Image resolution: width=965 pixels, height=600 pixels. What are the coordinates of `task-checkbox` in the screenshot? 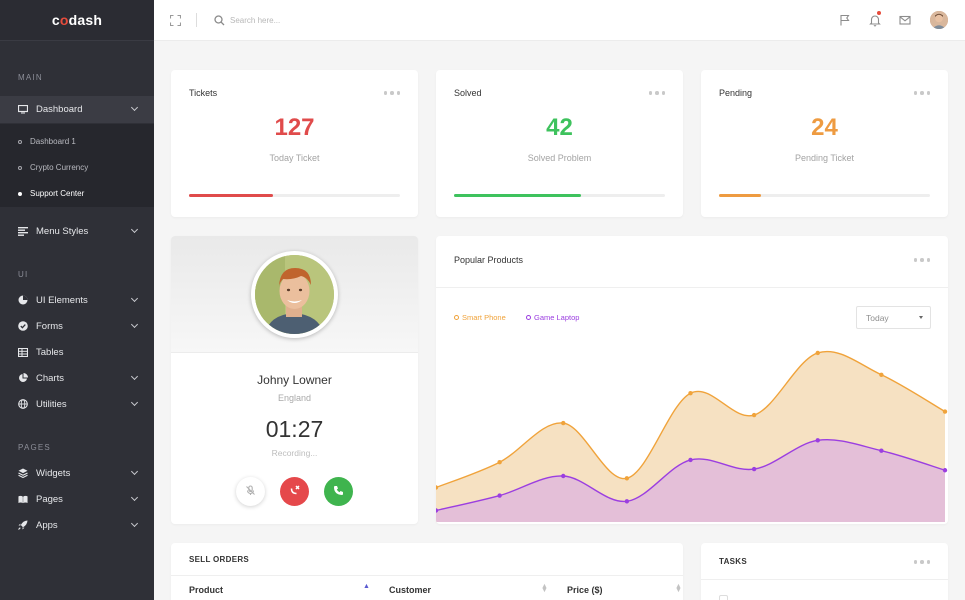 It's located at (723, 597).